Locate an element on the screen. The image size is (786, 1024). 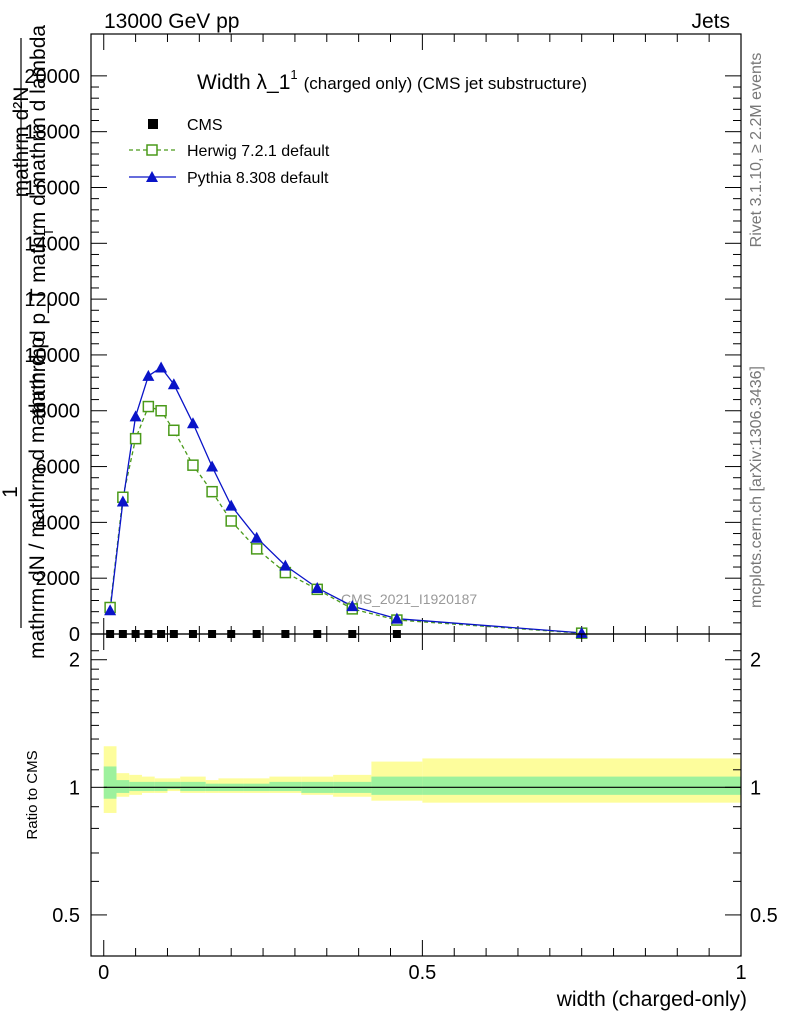
x-axis-label: width (charged-only) is located at coordinates (651, 999).